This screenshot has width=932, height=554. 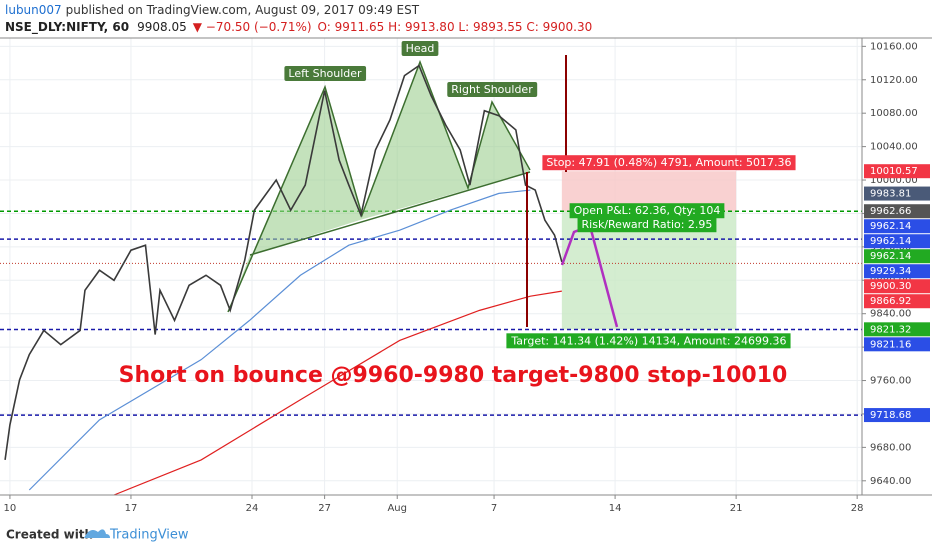 What do you see at coordinates (149, 535) in the screenshot?
I see `footer-brand: TradingView` at bounding box center [149, 535].